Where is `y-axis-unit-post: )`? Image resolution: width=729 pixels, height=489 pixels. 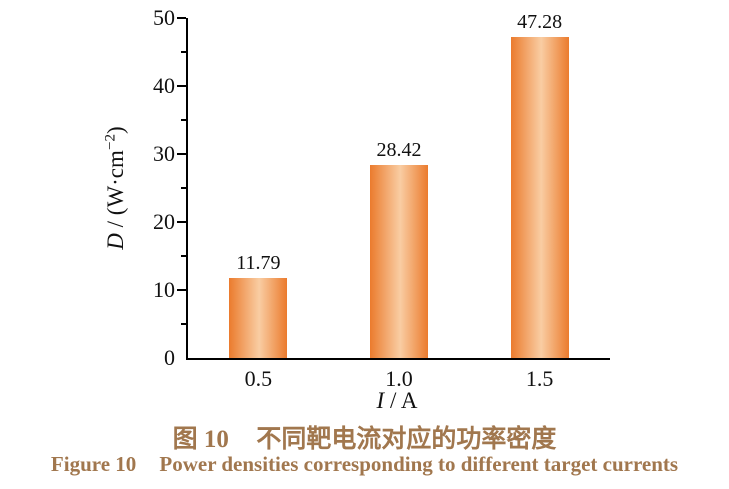 y-axis-unit-post: ) is located at coordinates (115, 130).